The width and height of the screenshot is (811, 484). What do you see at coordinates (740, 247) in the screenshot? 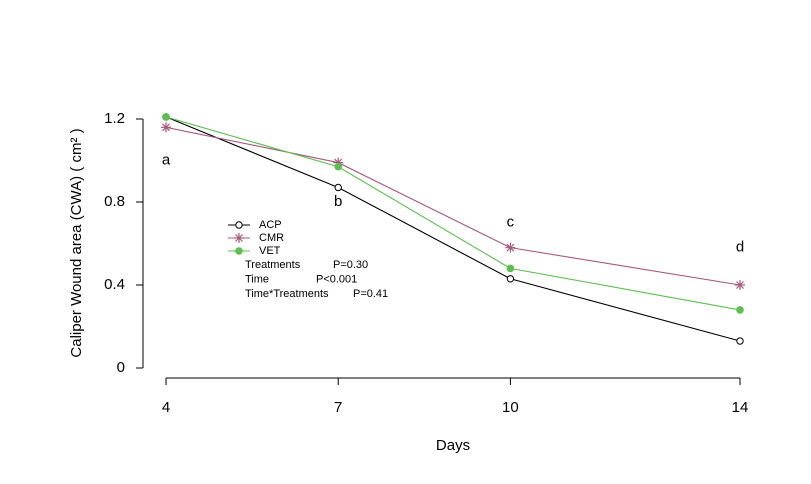
I see `annotation-letter: d` at bounding box center [740, 247].